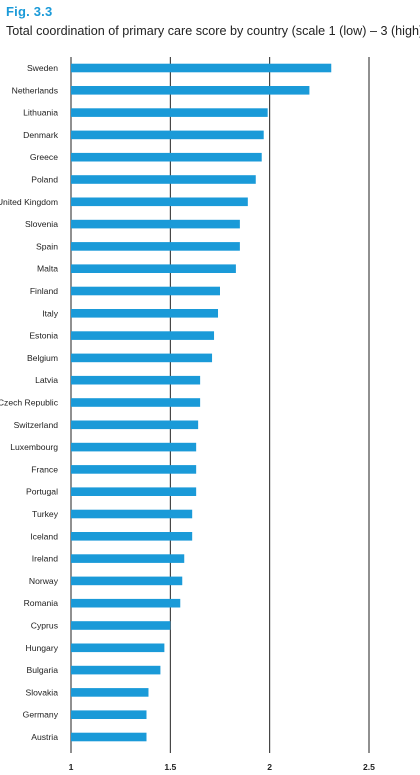 The image size is (420, 775). I want to click on bar-ireland, so click(128, 558).